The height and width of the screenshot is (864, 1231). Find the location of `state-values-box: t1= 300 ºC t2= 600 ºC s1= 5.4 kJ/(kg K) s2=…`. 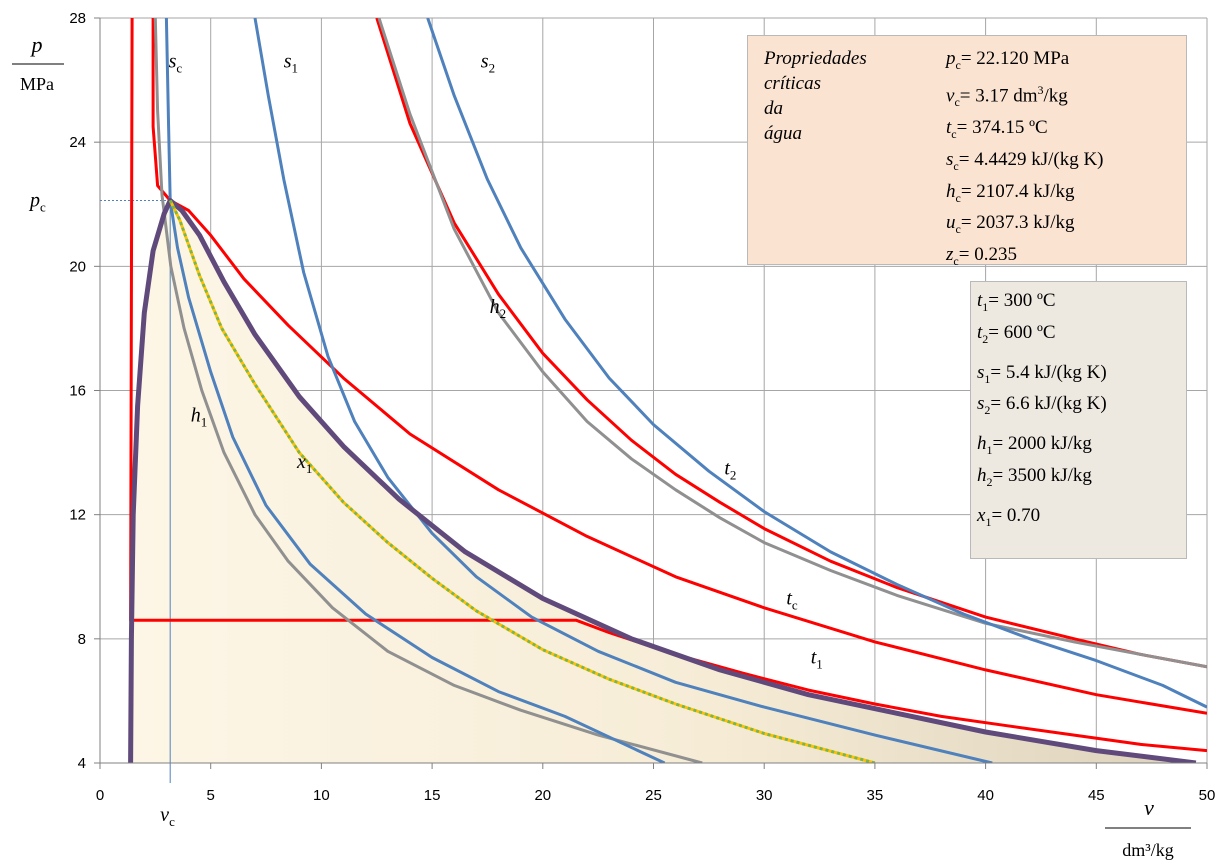

state-values-box: t1= 300 ºC t2= 600 ºC s1= 5.4 kJ/(kg K) s2=… is located at coordinates (1078, 420).